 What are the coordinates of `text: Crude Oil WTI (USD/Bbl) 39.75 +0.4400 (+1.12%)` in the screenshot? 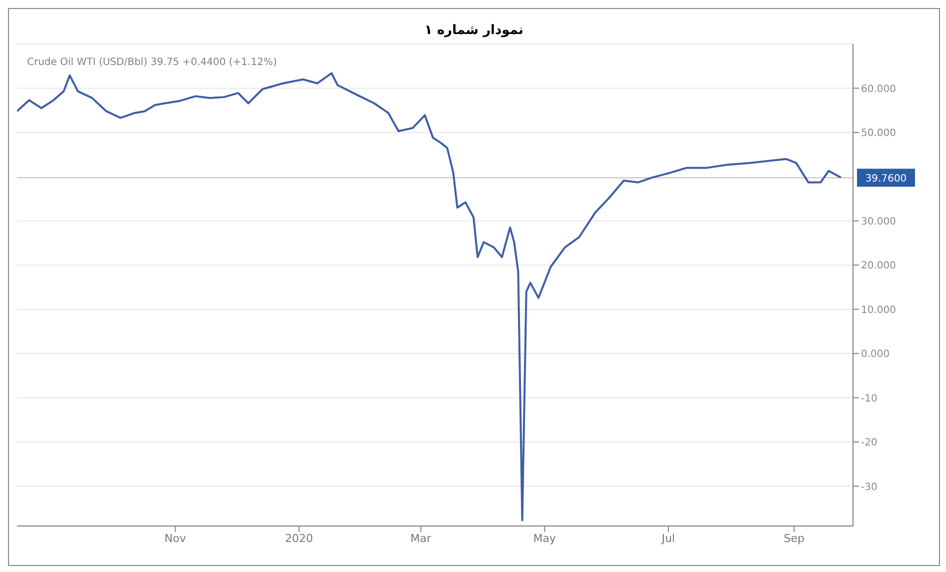 It's located at (152, 62).